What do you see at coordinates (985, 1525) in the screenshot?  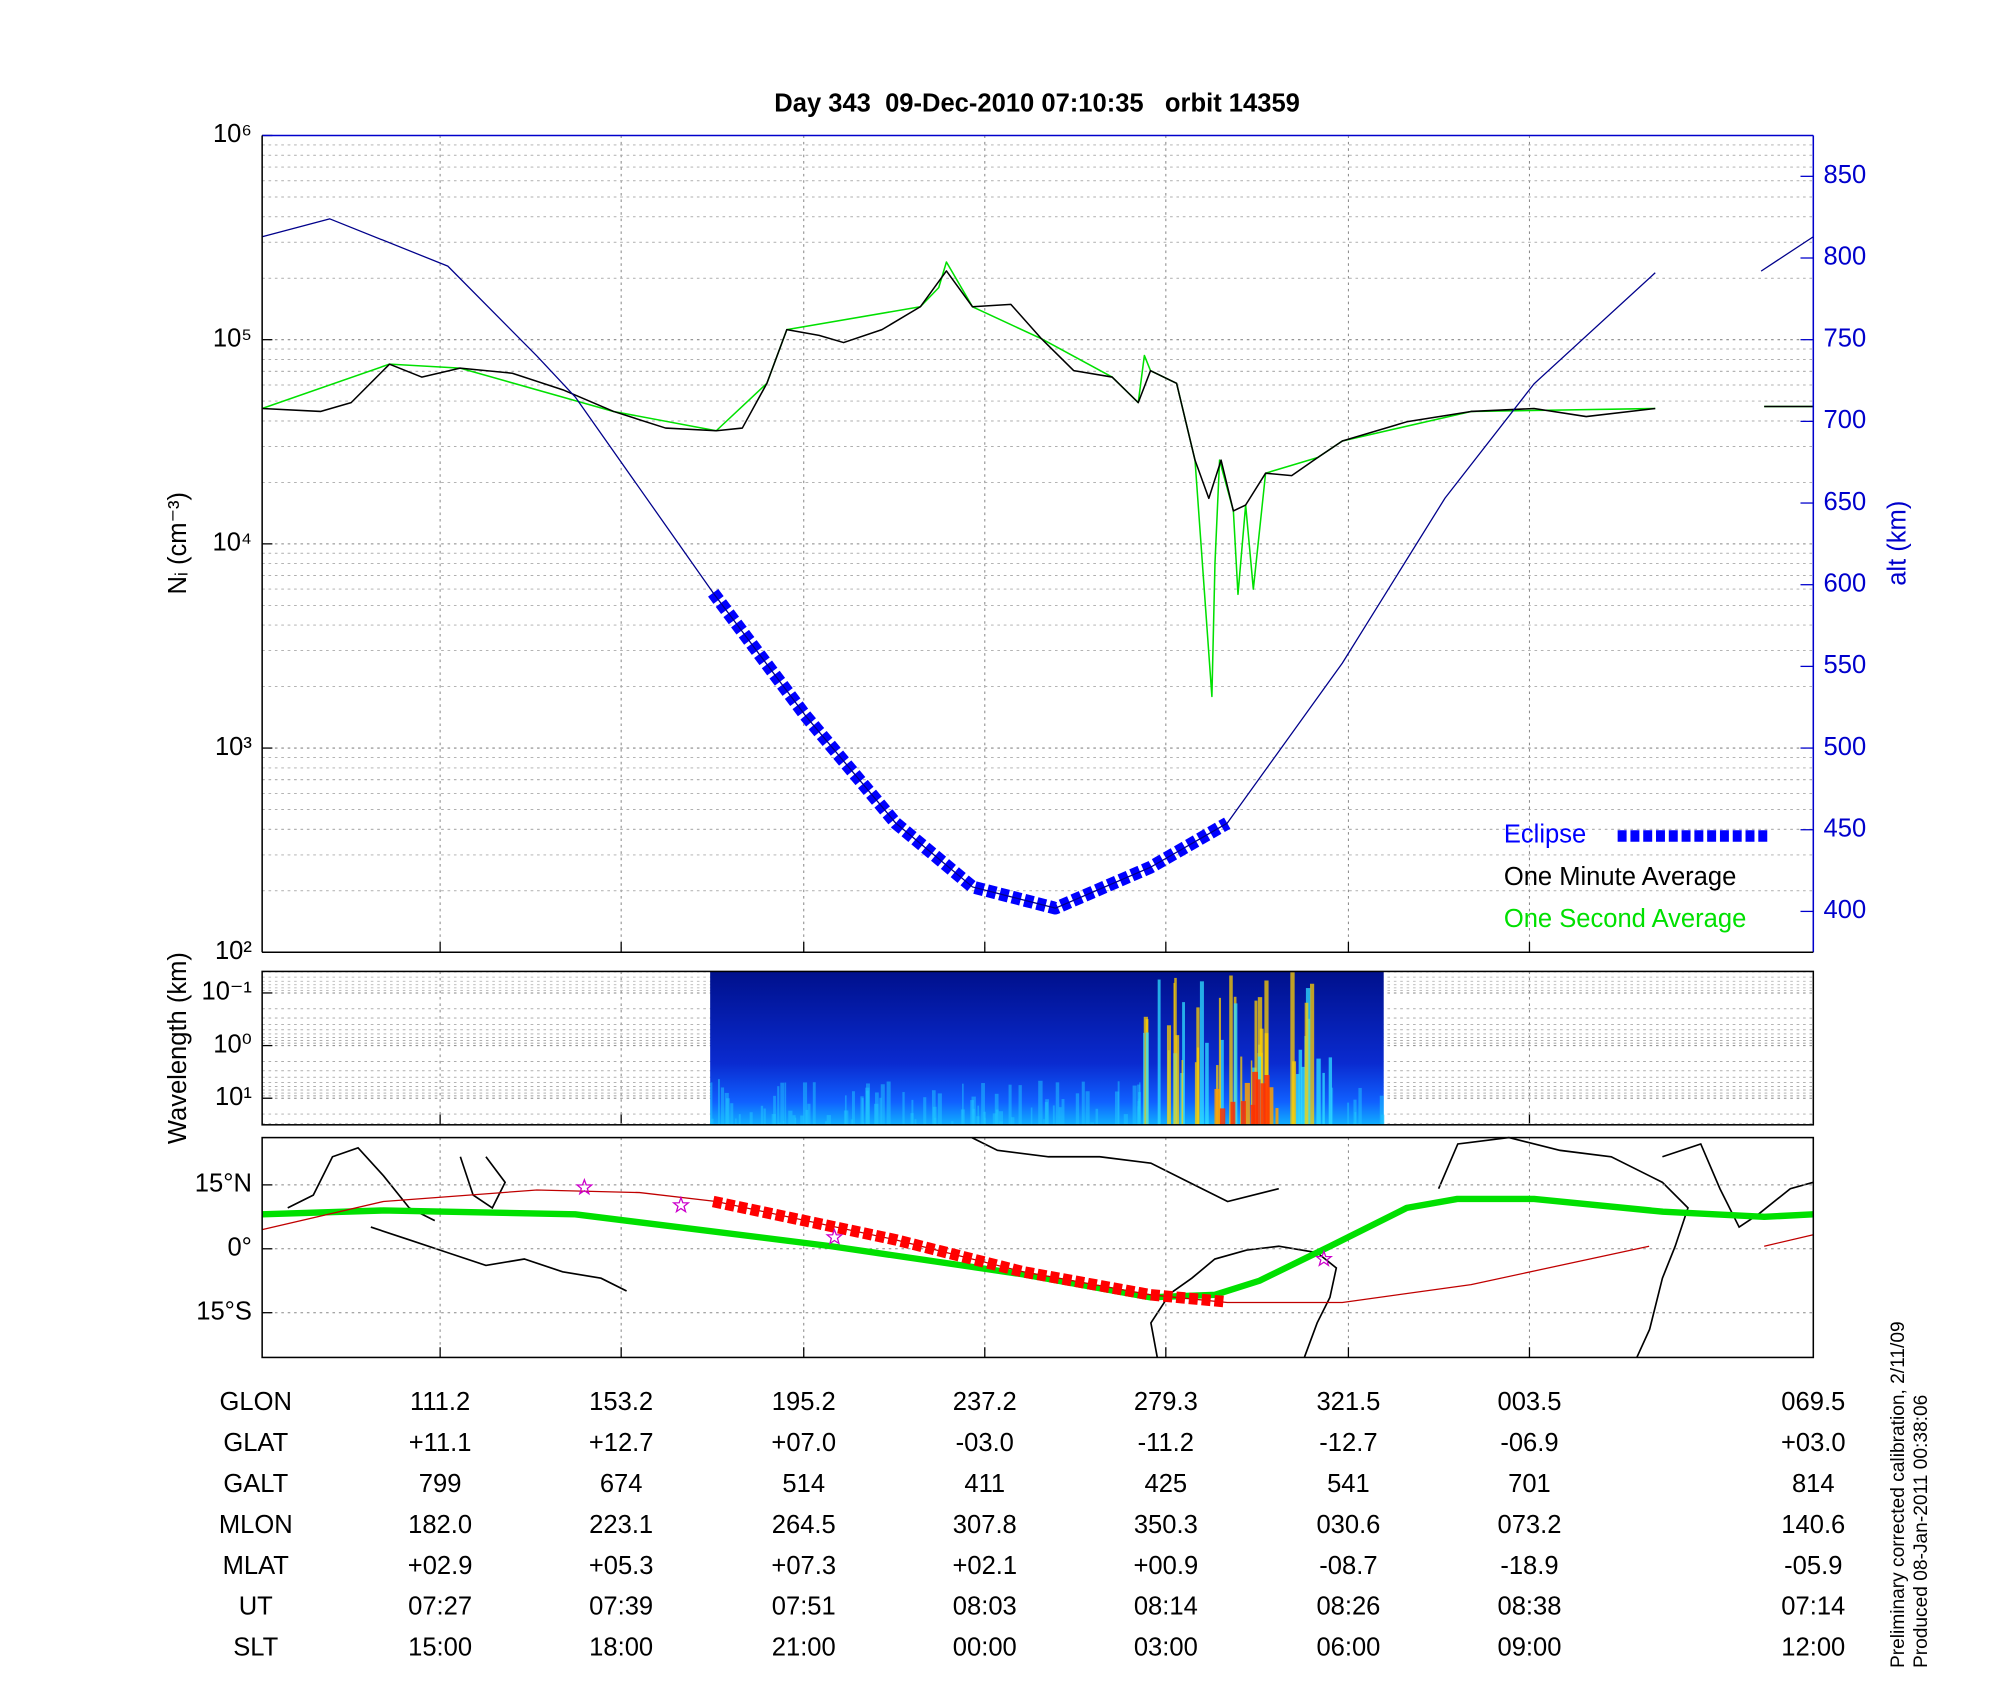 I see `cell: 307.8` at bounding box center [985, 1525].